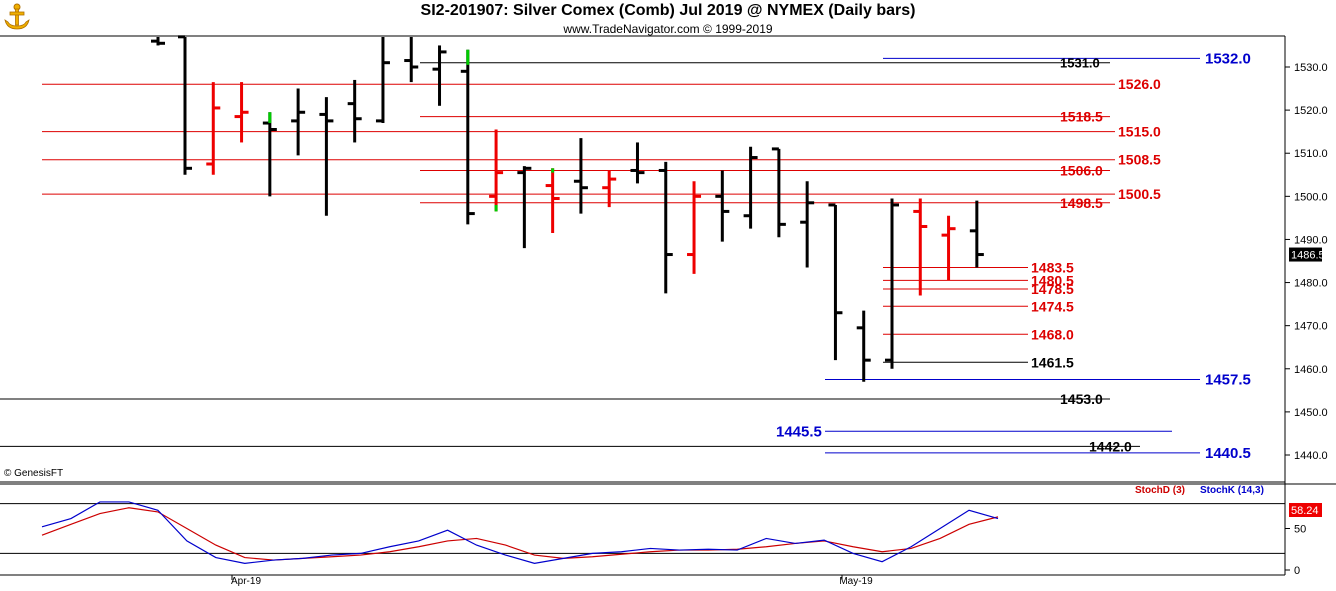 Image resolution: width=1336 pixels, height=591 pixels. What do you see at coordinates (1139, 132) in the screenshot?
I see `level-label-red: 1515.0` at bounding box center [1139, 132].